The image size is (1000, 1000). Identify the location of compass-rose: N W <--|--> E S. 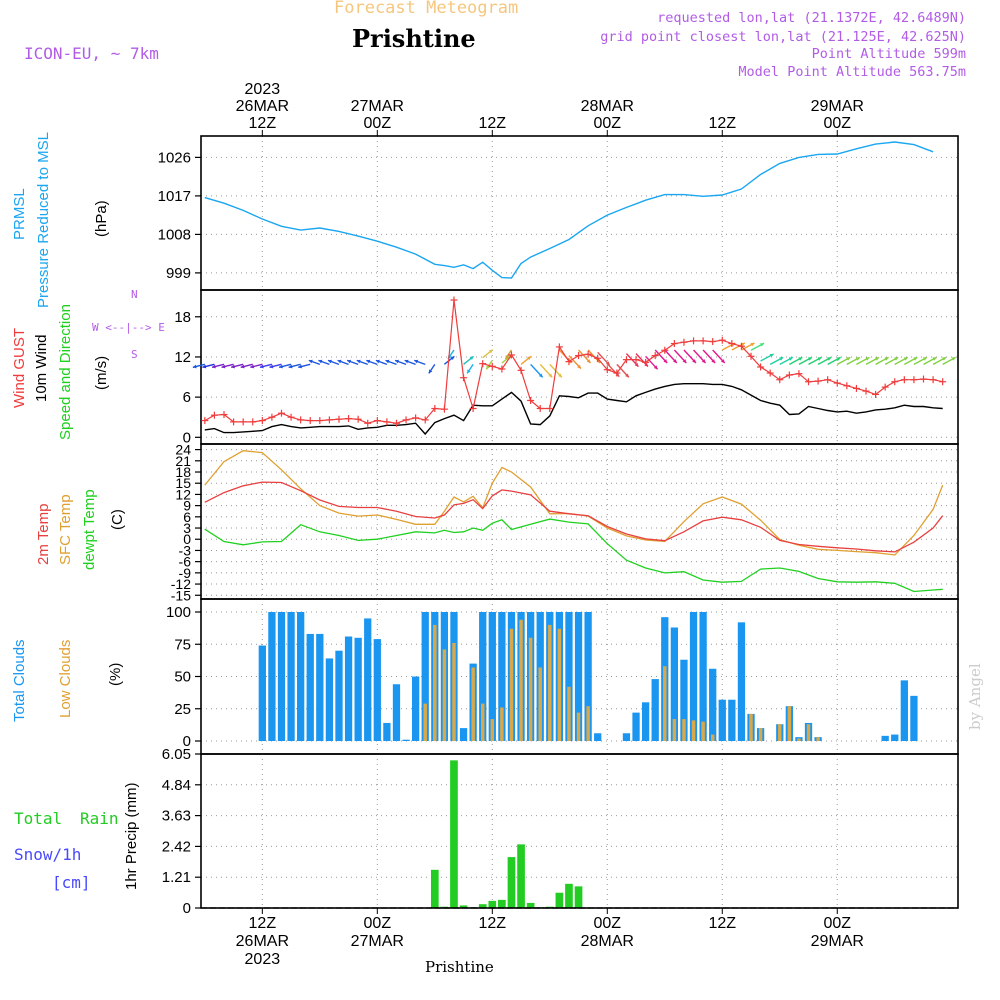
(128, 324).